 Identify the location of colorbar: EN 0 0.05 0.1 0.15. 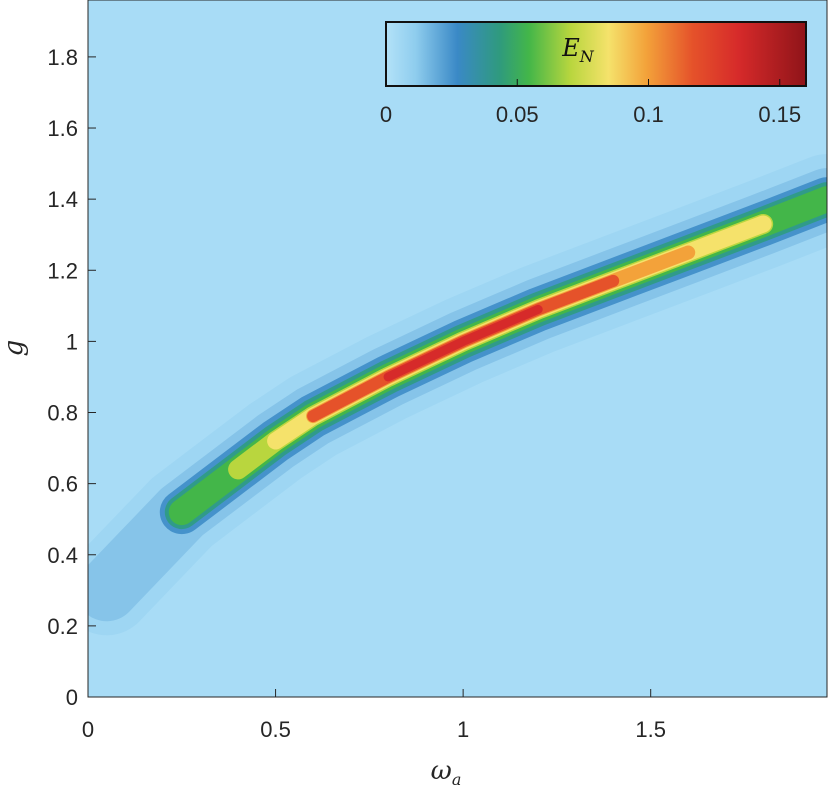
(593, 74).